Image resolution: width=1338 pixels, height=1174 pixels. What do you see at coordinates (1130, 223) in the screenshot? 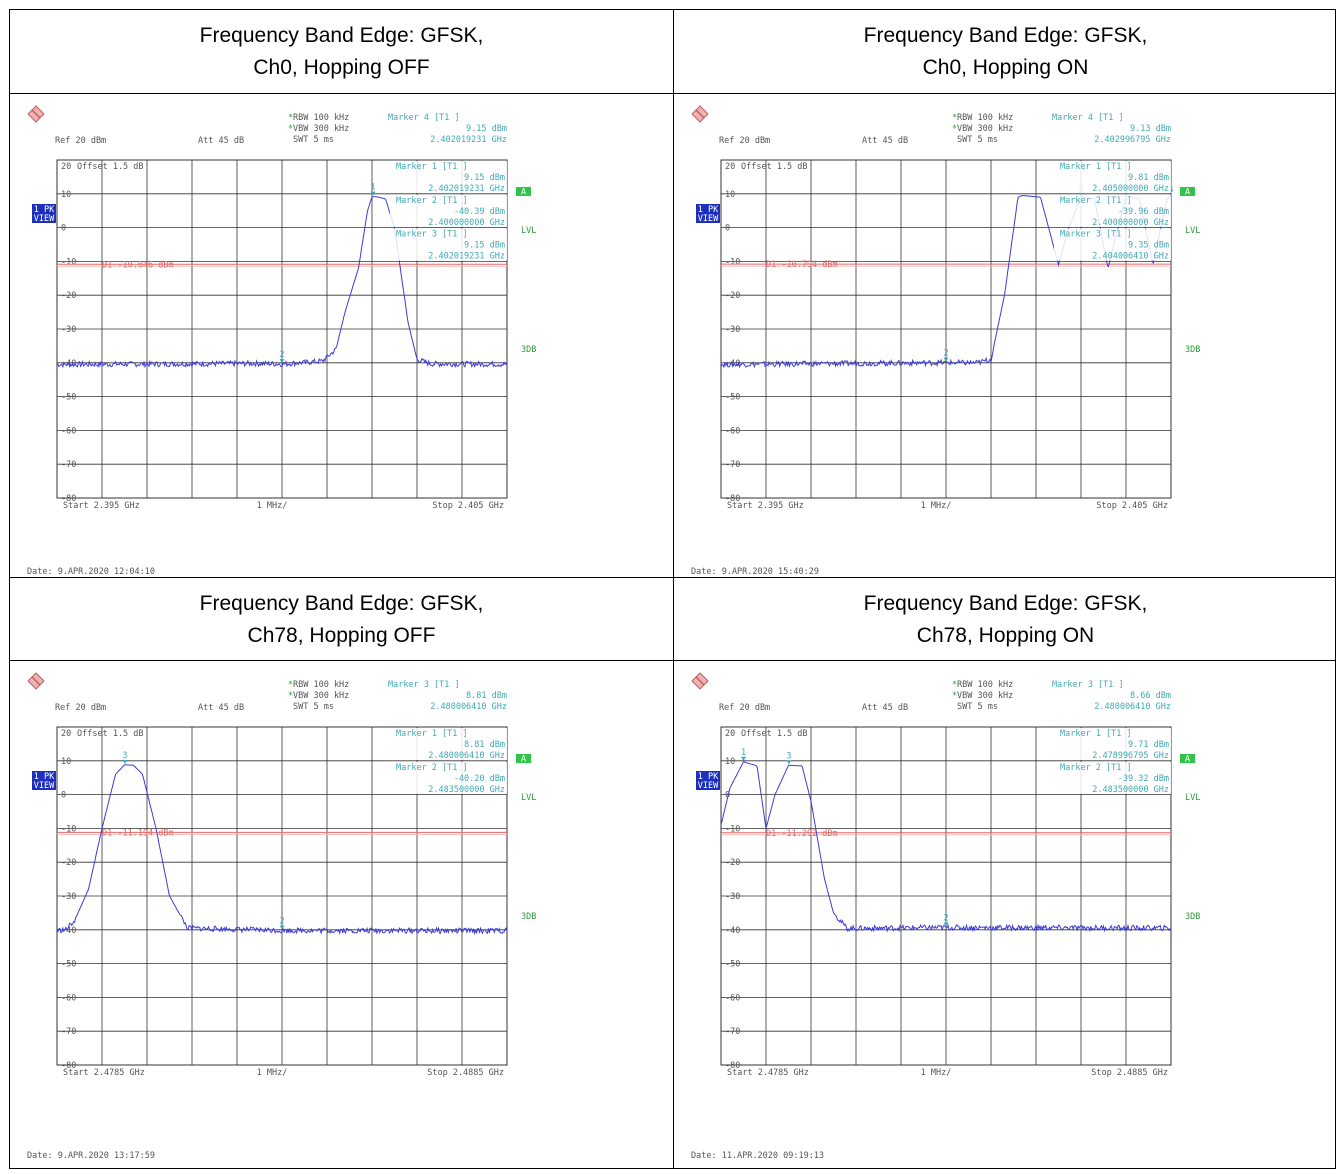
I see `marker-frequency: 2.400000000 GHz` at bounding box center [1130, 223].